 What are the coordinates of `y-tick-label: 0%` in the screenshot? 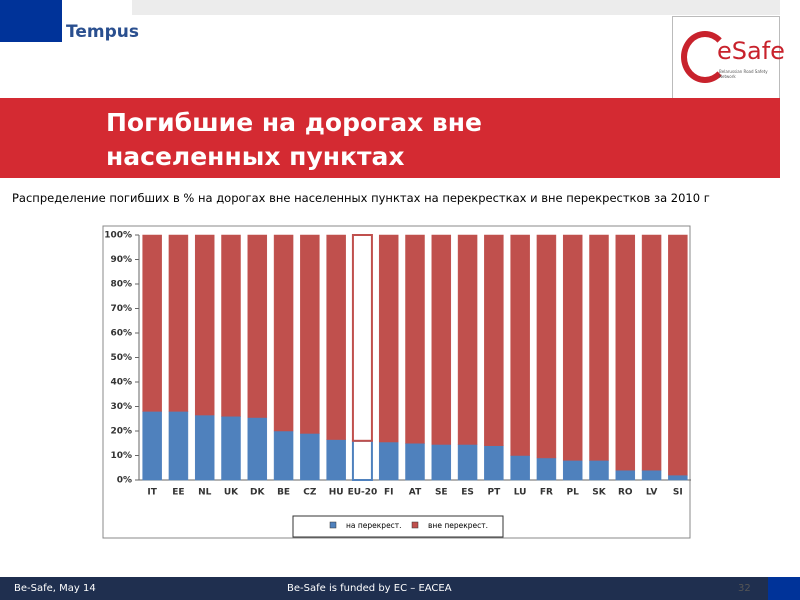 It's located at (124, 481).